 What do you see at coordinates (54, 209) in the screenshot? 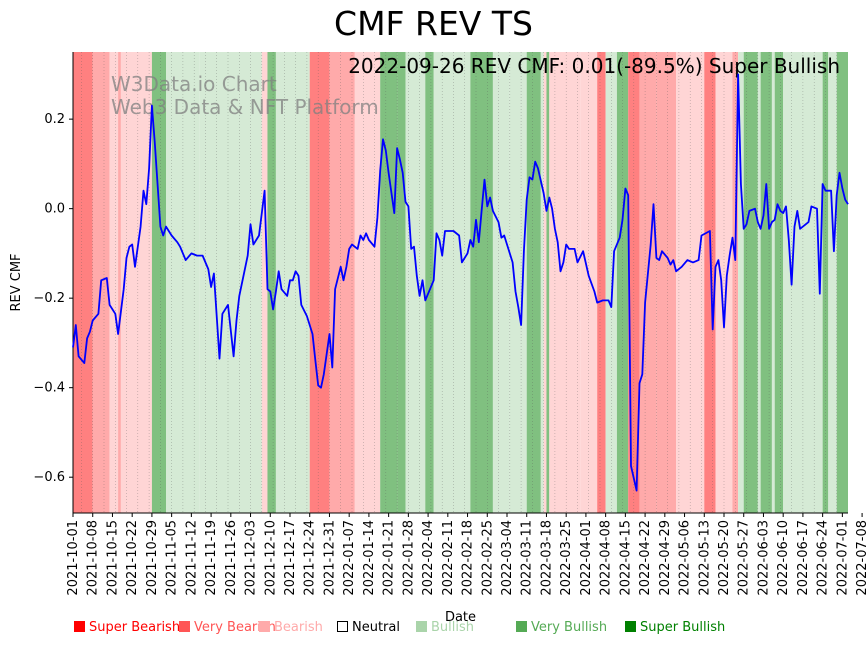
I see `y-tick-label: 0.0` at bounding box center [54, 209].